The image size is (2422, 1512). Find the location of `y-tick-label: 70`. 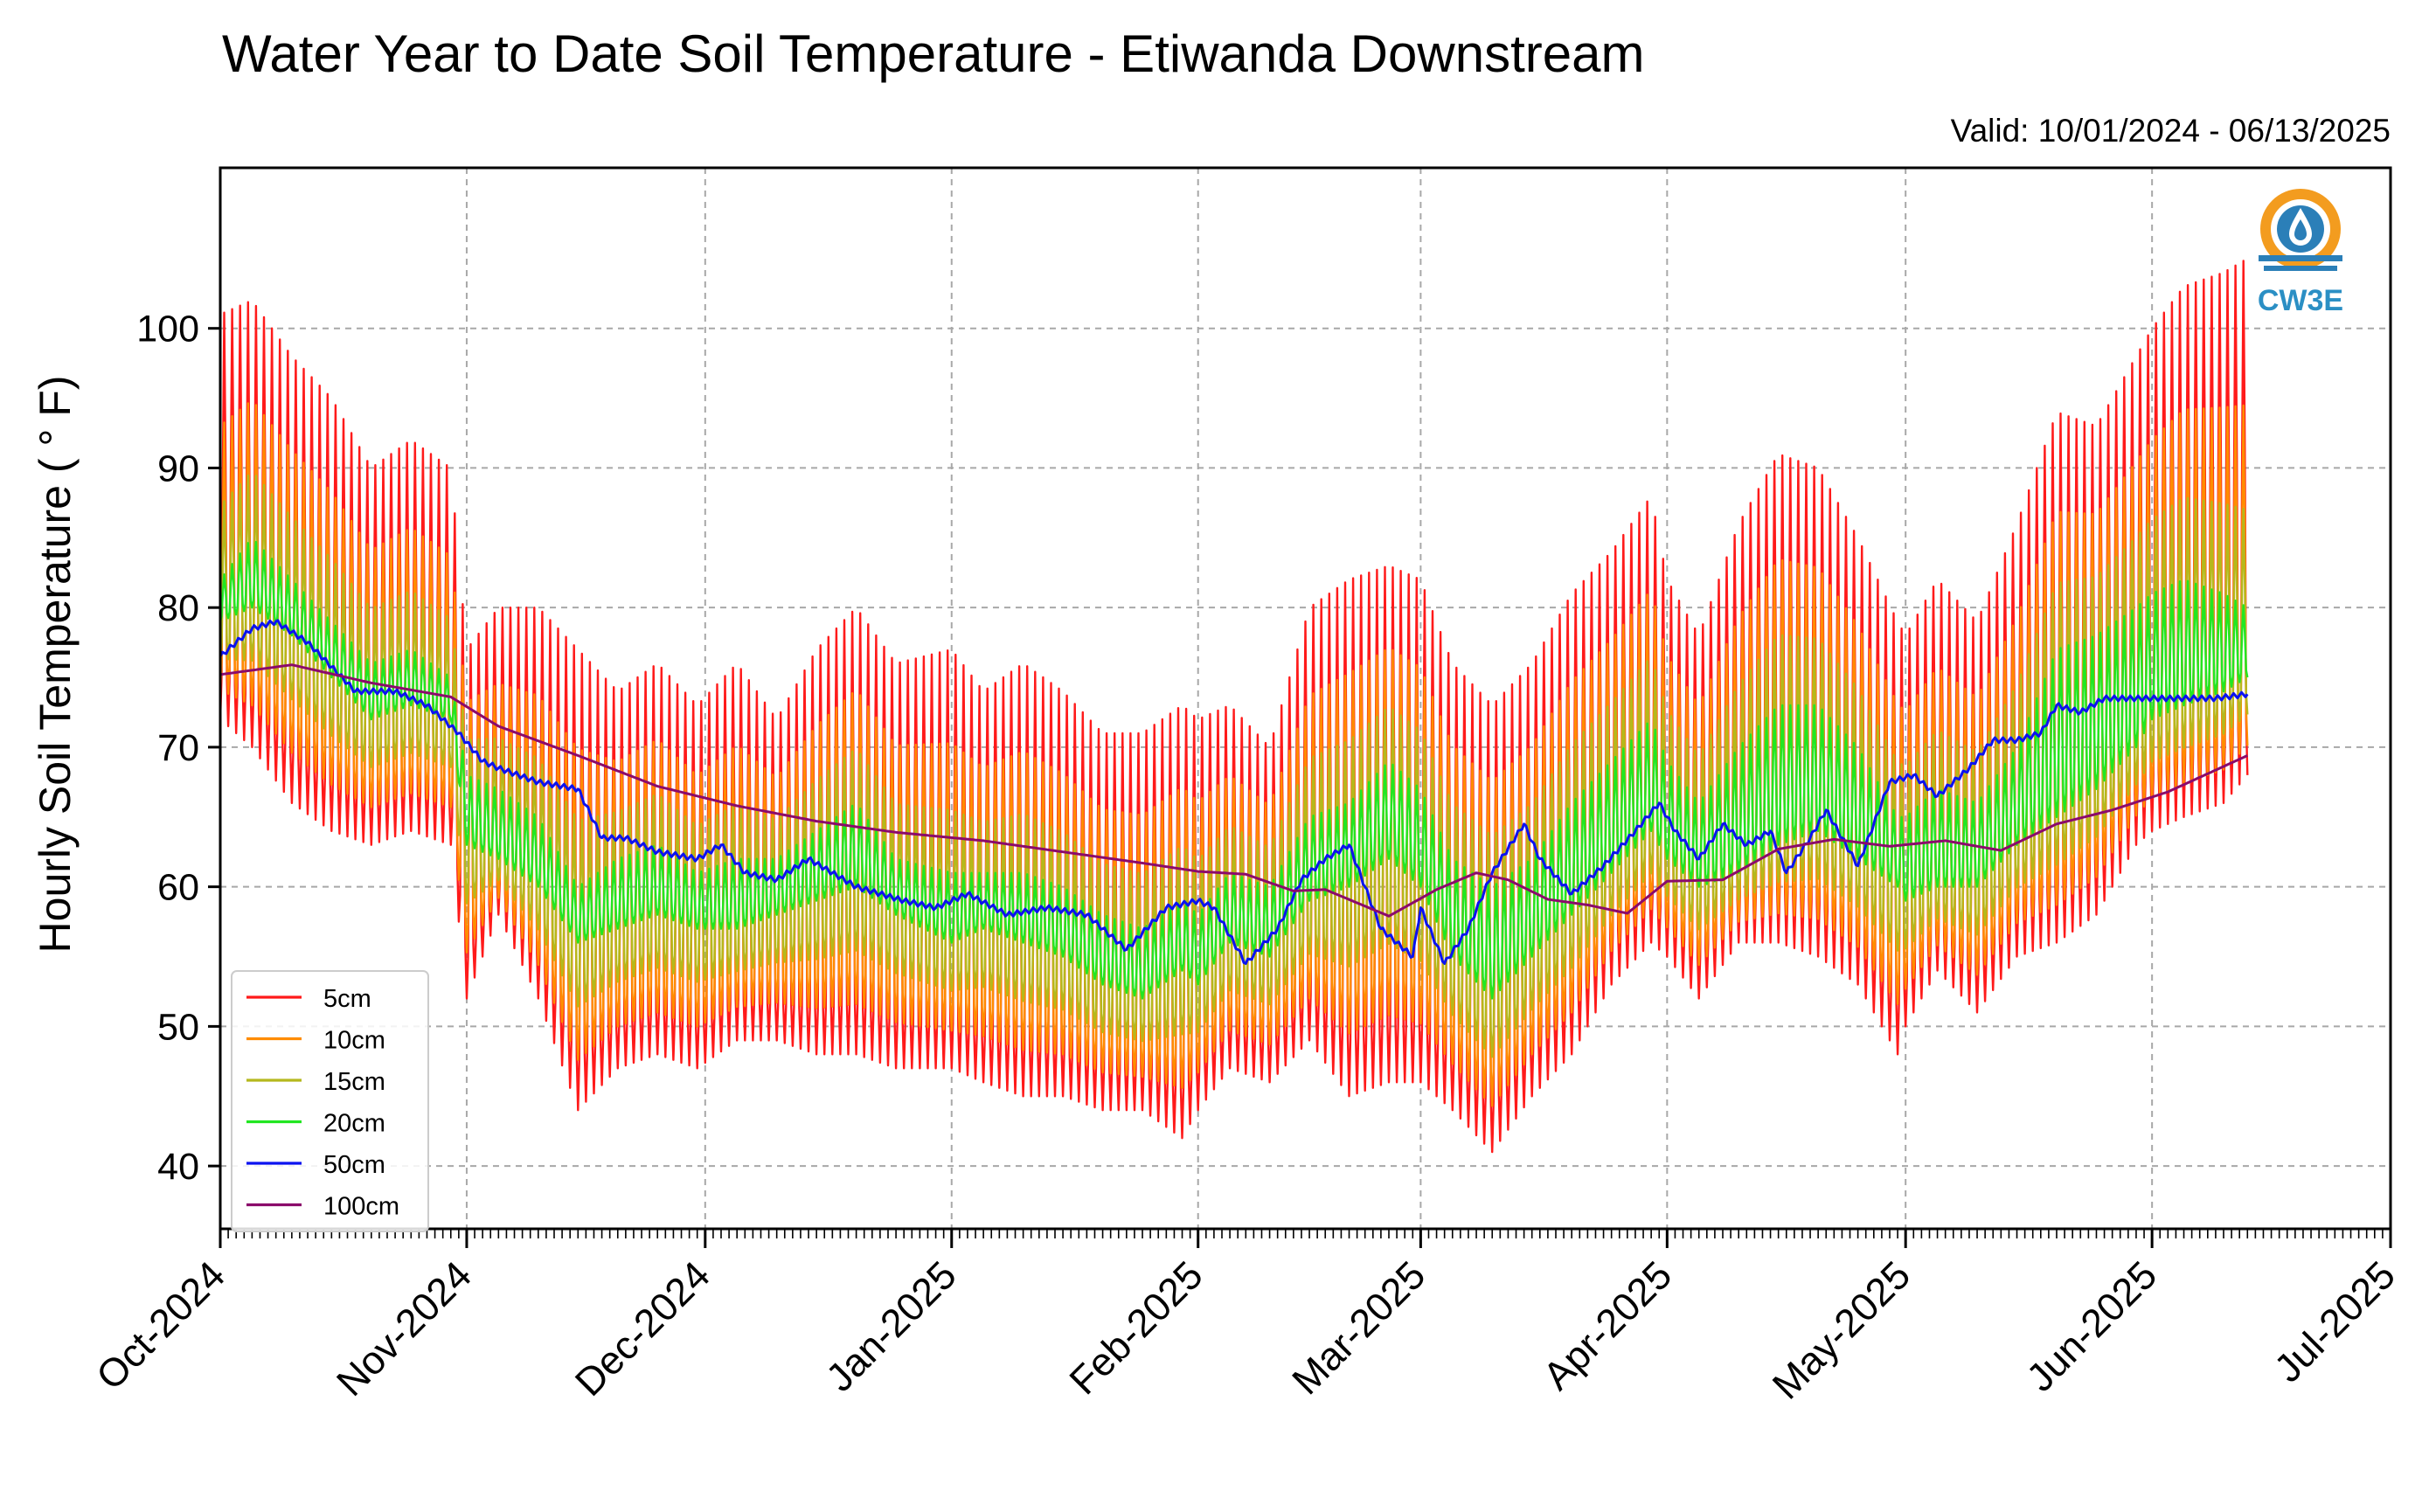

y-tick-label: 70 is located at coordinates (178, 748).